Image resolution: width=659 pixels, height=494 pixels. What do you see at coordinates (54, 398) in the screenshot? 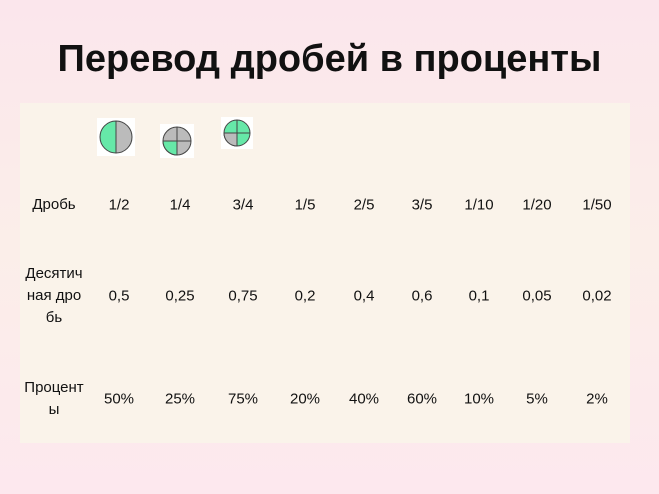
I see `row-header: Проценты` at bounding box center [54, 398].